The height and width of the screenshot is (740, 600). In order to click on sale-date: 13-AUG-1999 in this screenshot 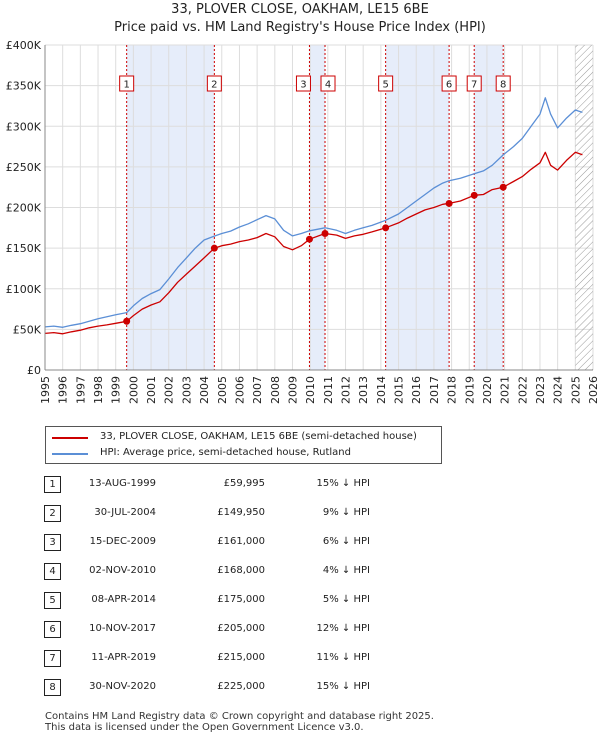, I will do `click(122, 483)`.